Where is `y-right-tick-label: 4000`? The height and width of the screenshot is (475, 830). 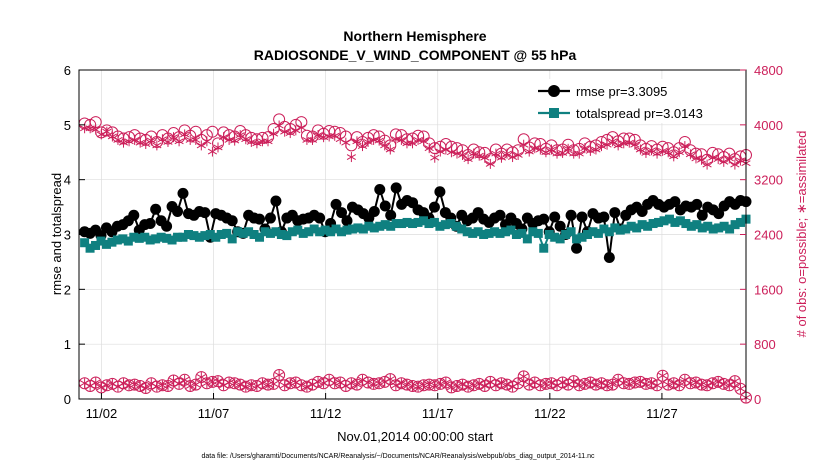
y-right-tick-label: 4000 is located at coordinates (768, 125).